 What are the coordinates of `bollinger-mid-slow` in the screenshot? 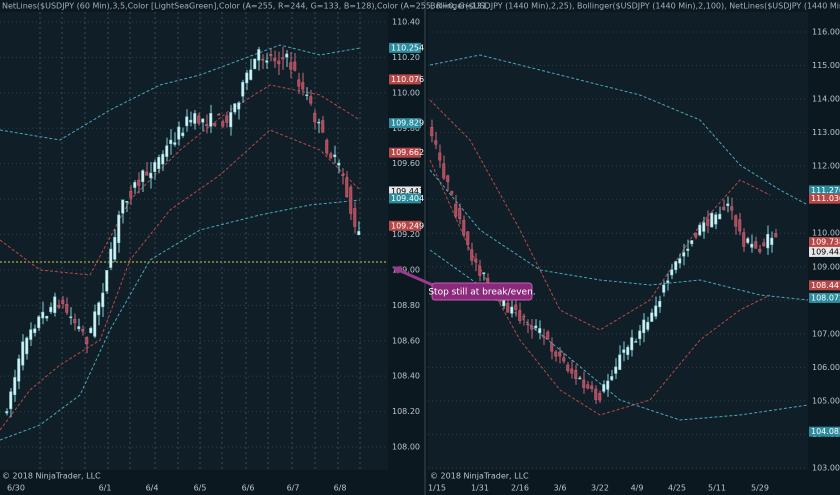 It's located at (619, 235).